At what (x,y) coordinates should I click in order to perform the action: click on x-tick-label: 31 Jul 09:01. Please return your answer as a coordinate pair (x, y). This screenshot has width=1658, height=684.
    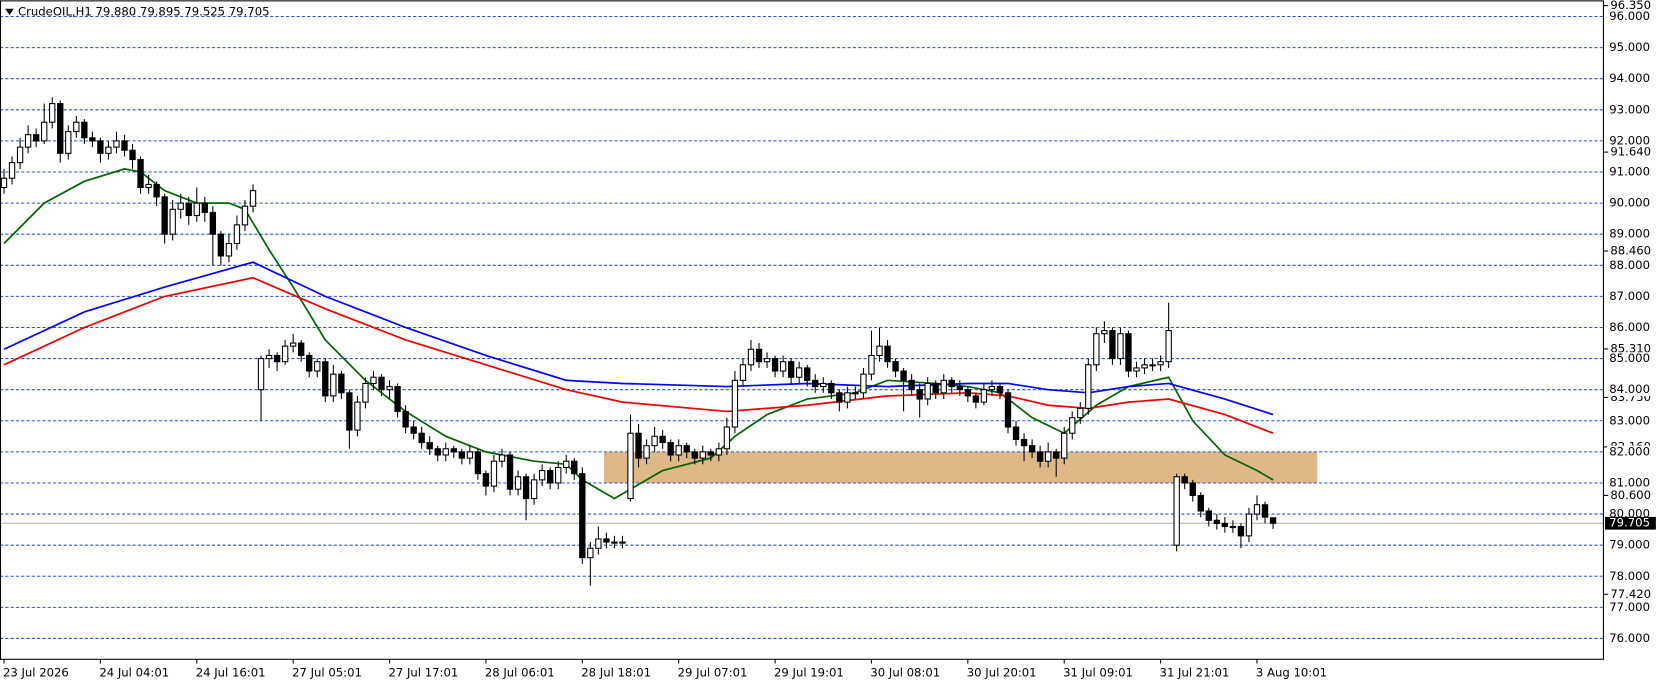
    Looking at the image, I should click on (1098, 673).